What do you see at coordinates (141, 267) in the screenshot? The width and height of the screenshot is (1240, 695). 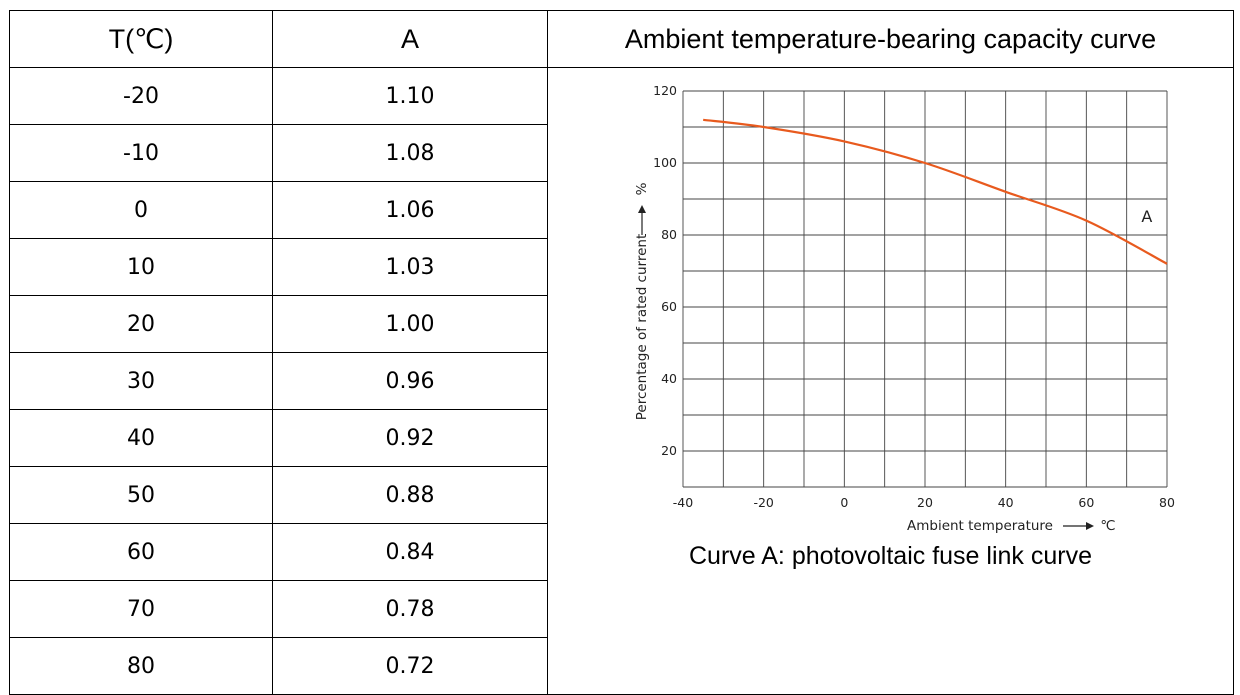 I see `temperature-cell: 10` at bounding box center [141, 267].